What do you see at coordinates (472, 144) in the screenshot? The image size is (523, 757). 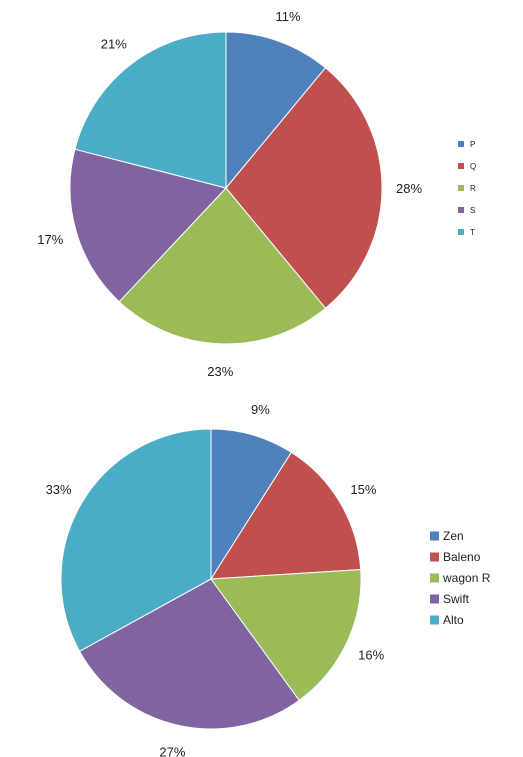 I see `legend-1-label-p: P` at bounding box center [472, 144].